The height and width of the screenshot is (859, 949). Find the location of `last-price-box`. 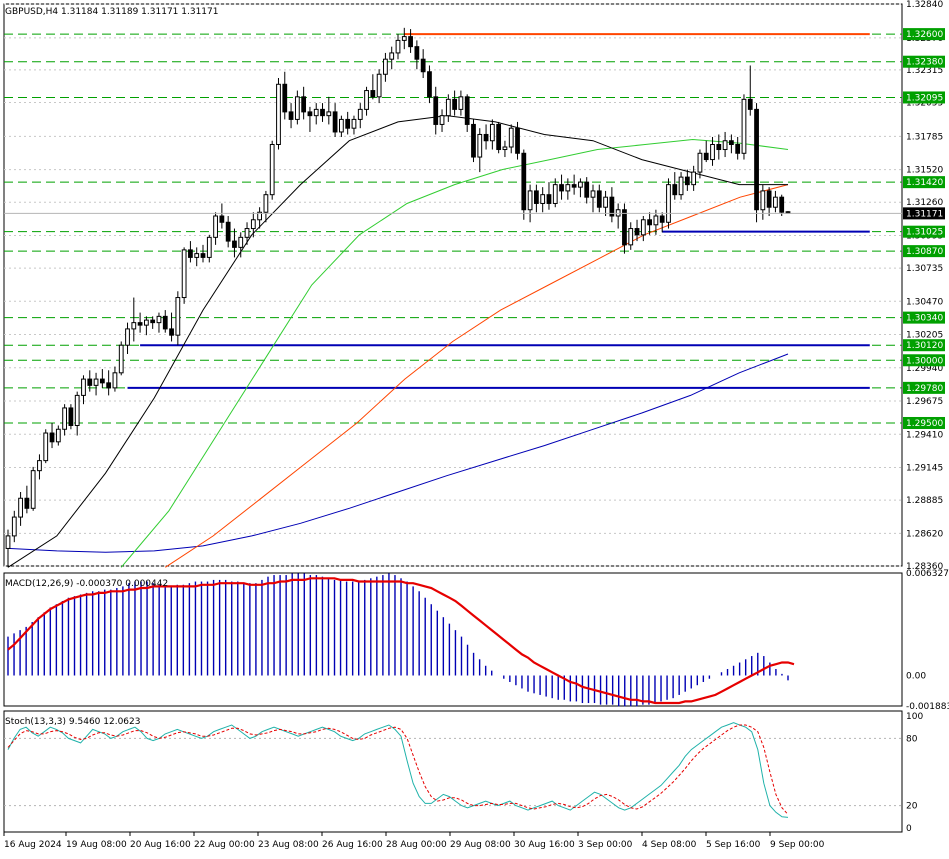

last-price-box is located at coordinates (924, 213).